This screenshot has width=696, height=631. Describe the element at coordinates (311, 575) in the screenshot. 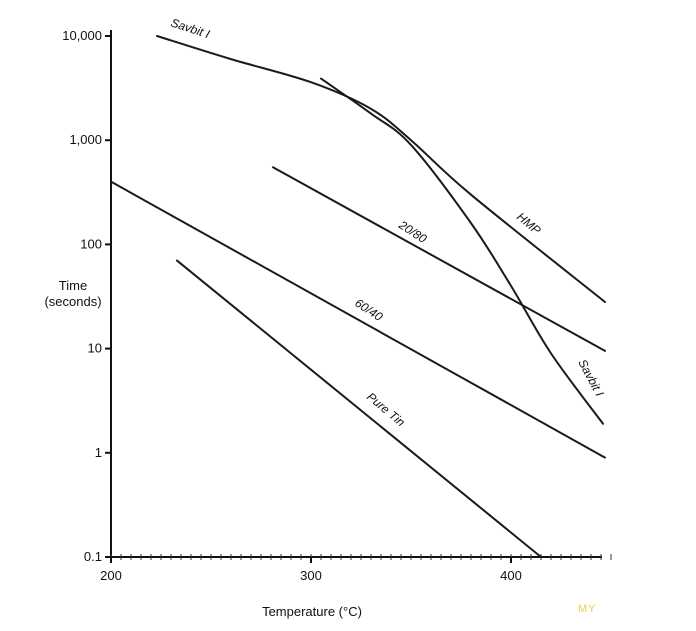

I see `x-tick-label: 300` at that location.